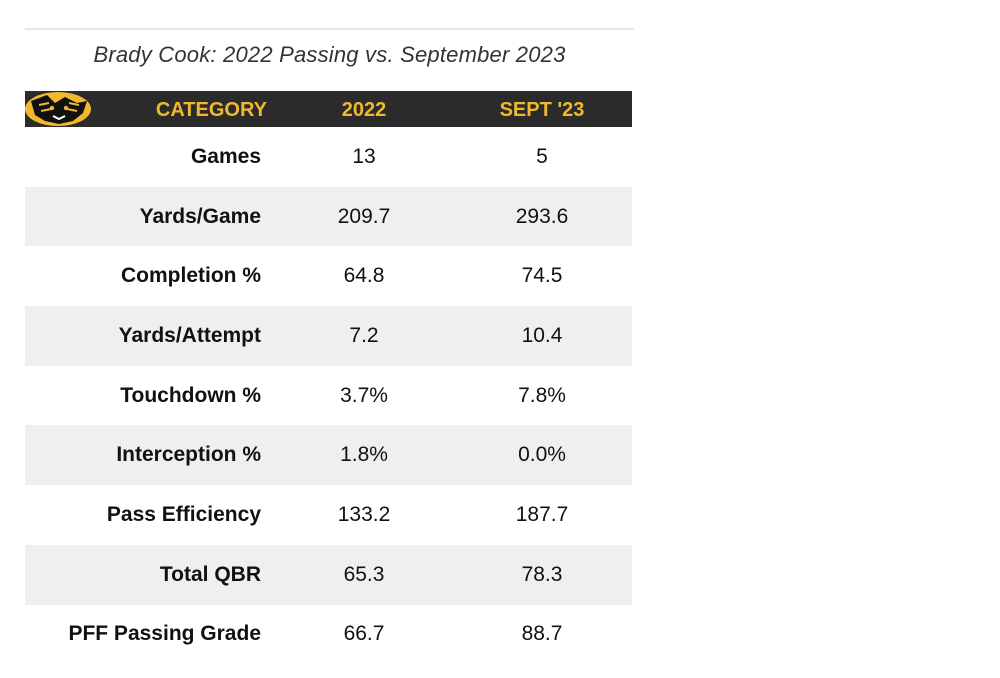  What do you see at coordinates (188, 455) in the screenshot?
I see `row-category: Interception %` at bounding box center [188, 455].